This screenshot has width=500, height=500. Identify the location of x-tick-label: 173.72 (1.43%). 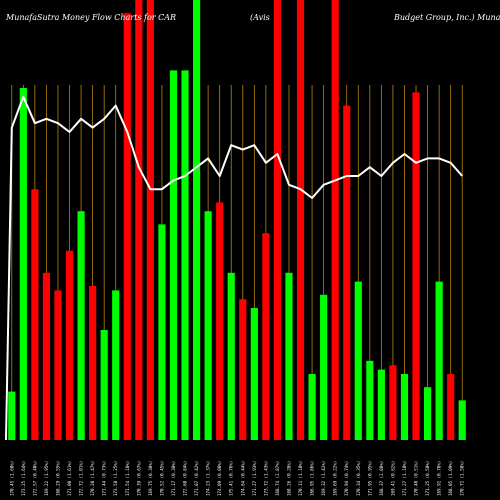
(265, 478).